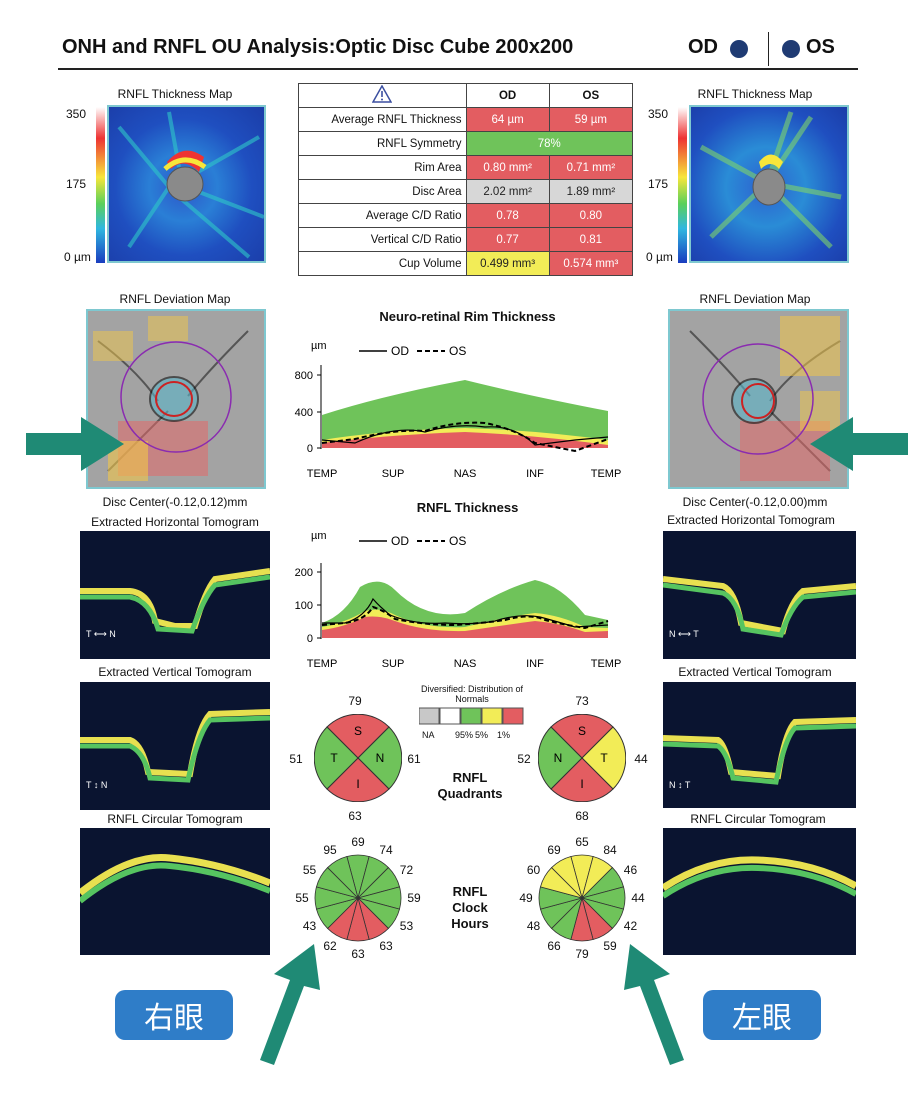 The width and height of the screenshot is (919, 1098). Describe the element at coordinates (310, 449) in the screenshot. I see `rim-ytick-0: 0` at that location.